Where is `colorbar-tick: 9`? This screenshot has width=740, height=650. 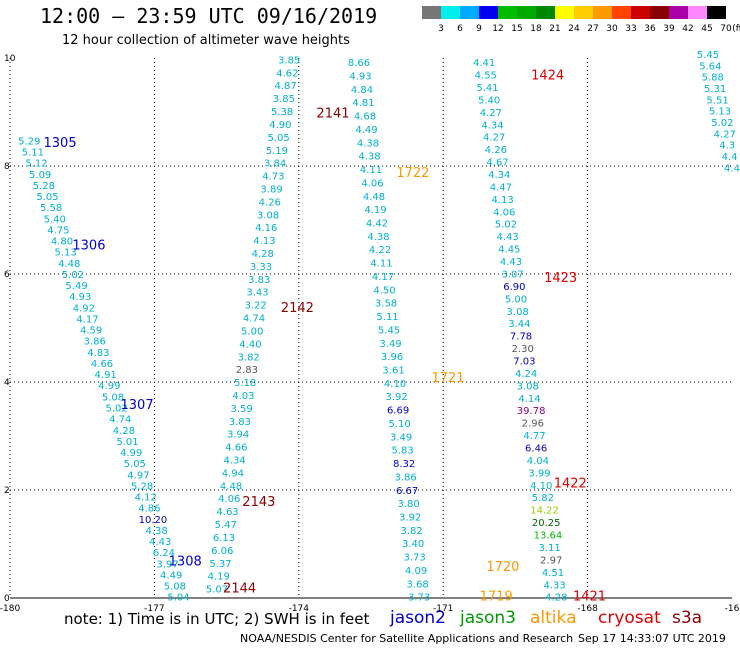 colorbar-tick: 9 is located at coordinates (479, 29).